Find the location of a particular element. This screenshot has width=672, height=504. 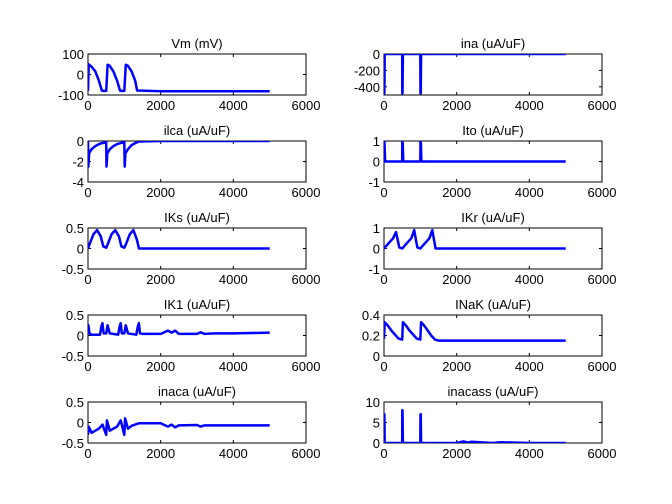

y-tick-label: -100 is located at coordinates (71, 95).